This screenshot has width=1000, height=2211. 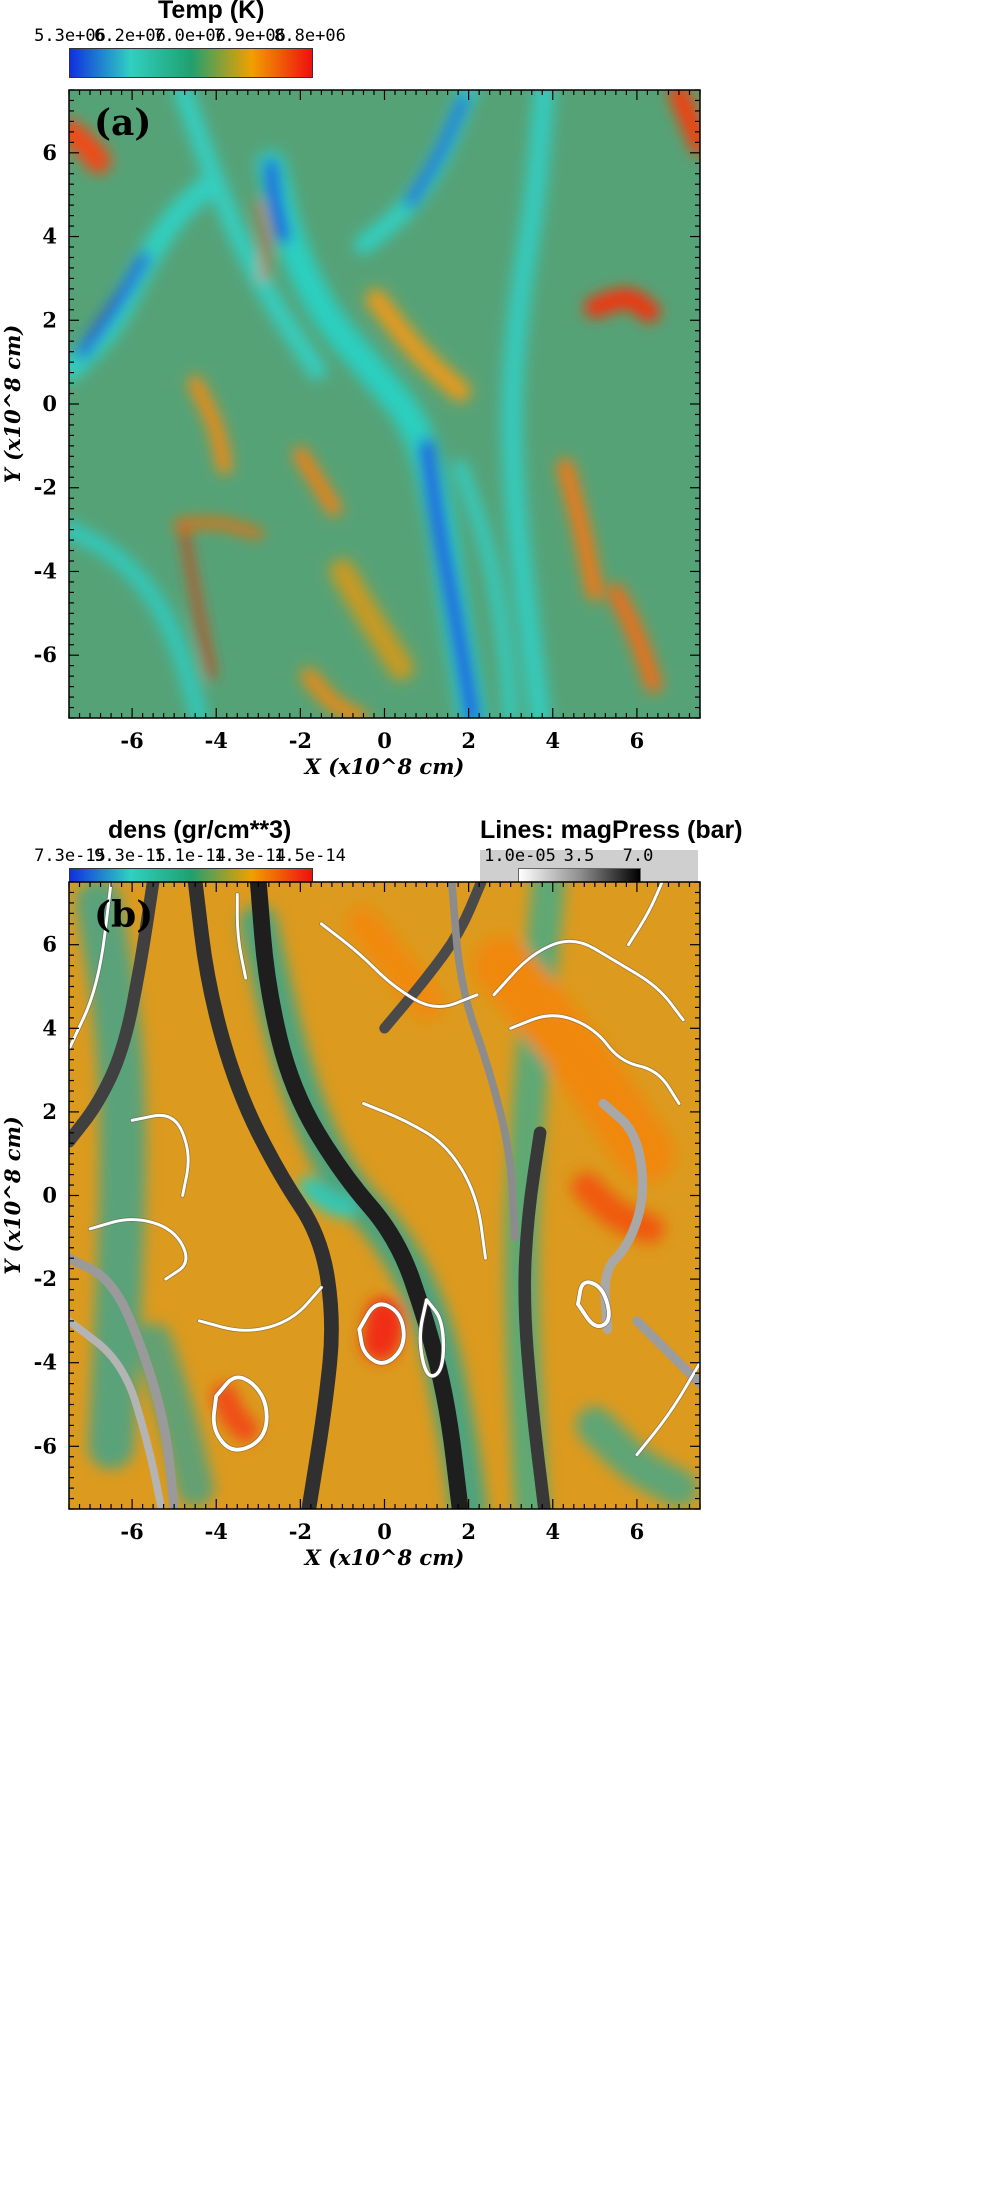 I want to click on hot-region-hot-right-top, so click(x=622, y=305).